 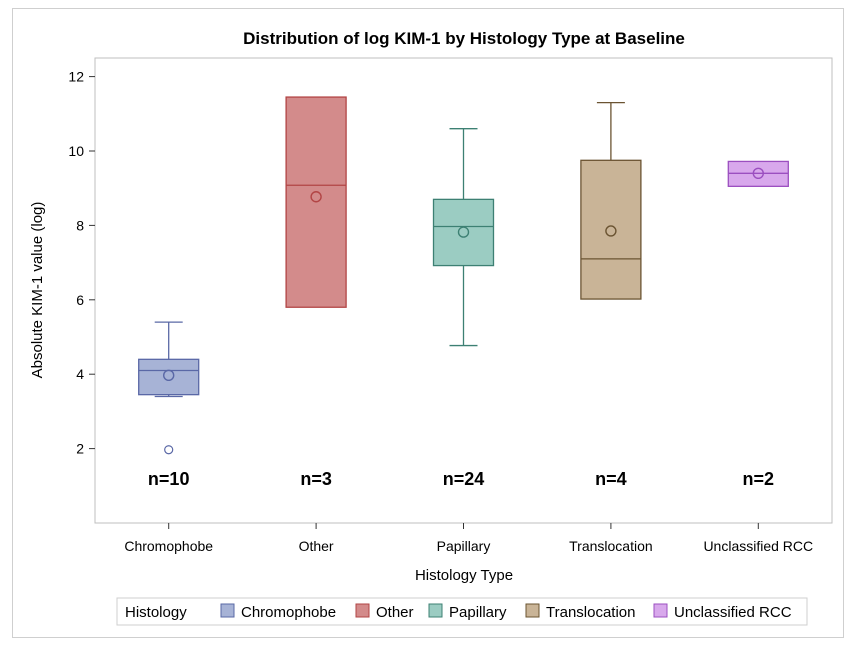 I want to click on y-tick-label: 8, so click(x=80, y=225).